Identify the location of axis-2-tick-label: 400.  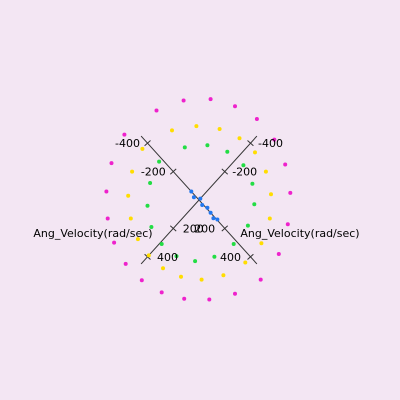
(167, 257).